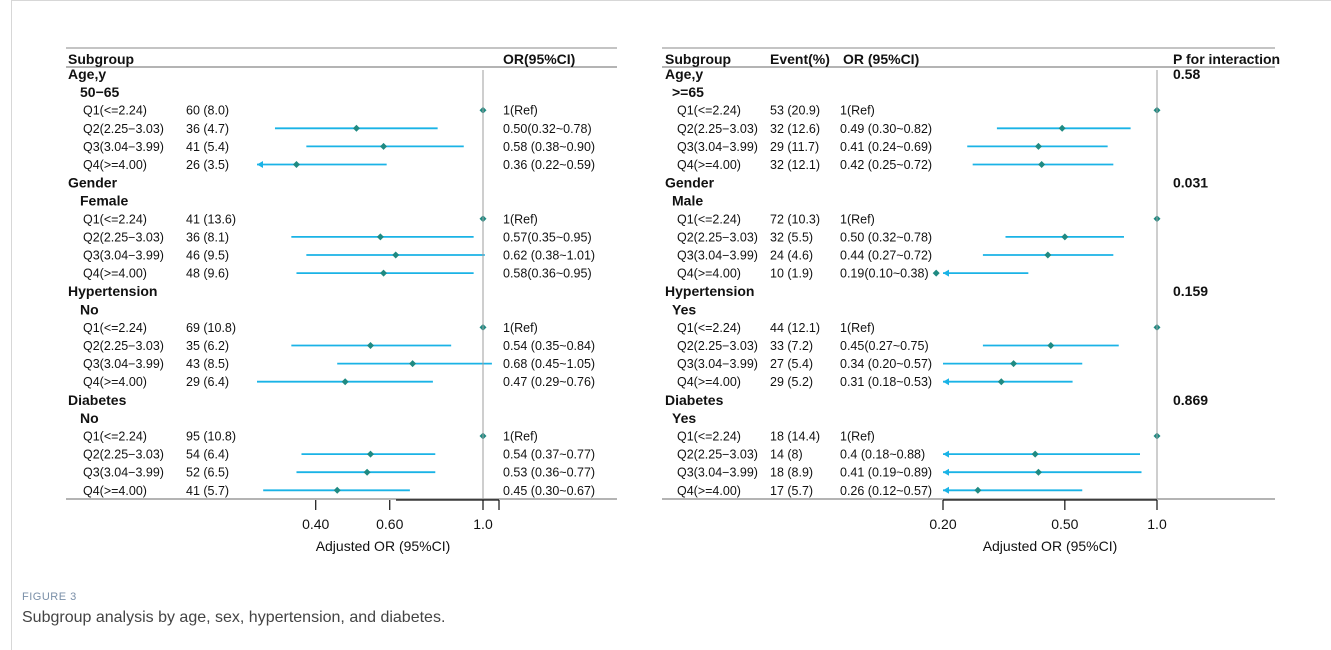 The image size is (1331, 650). What do you see at coordinates (786, 455) in the screenshot?
I see `event-value: 14 (8)` at bounding box center [786, 455].